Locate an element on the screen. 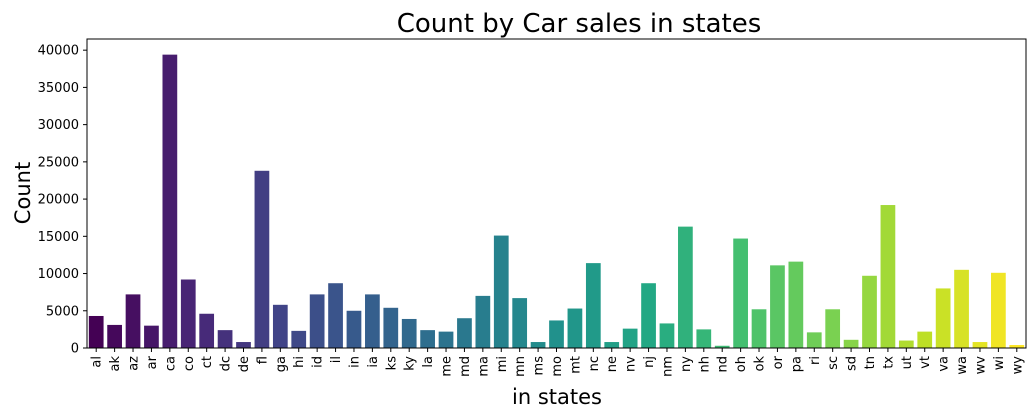 The image size is (1032, 418). x-tick-label-wa: wa is located at coordinates (962, 365).